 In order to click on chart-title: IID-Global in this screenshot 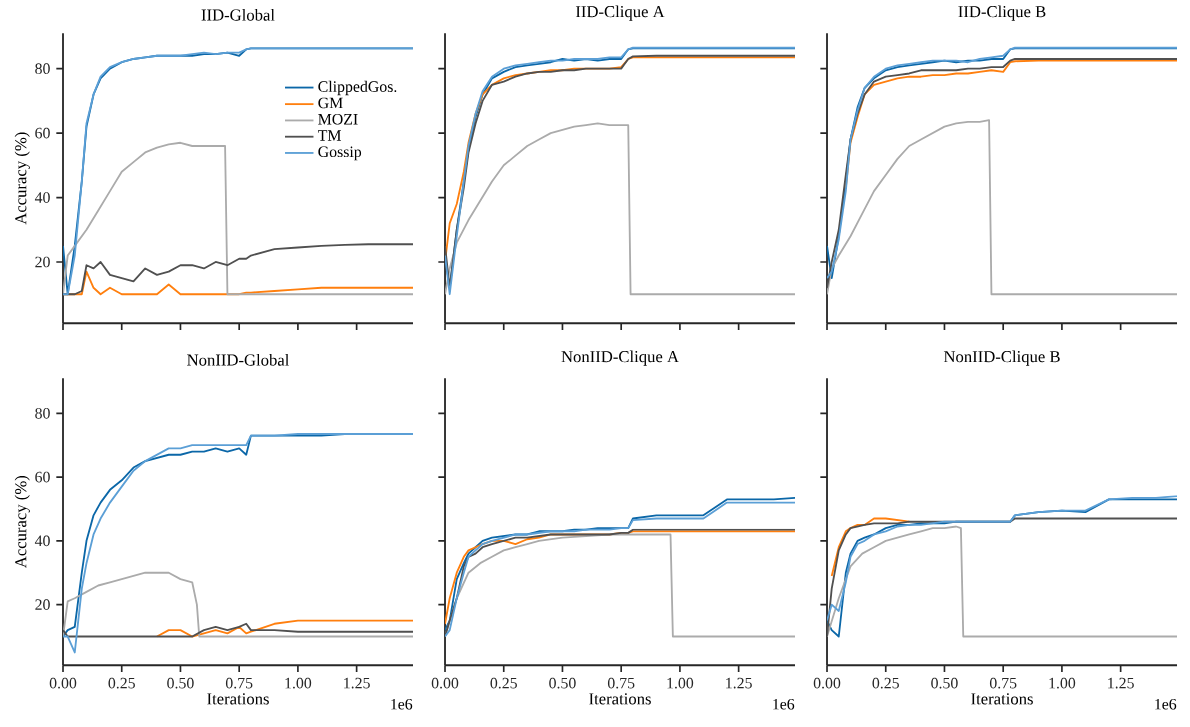, I will do `click(238, 14)`.